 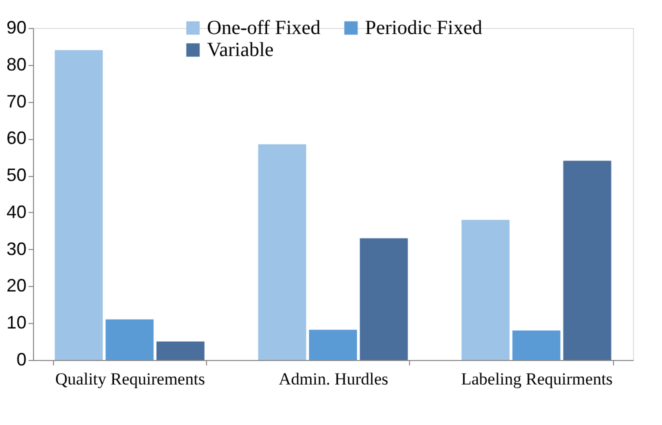 What do you see at coordinates (333, 379) in the screenshot?
I see `x-tick-label: Admin. Hurdles` at bounding box center [333, 379].